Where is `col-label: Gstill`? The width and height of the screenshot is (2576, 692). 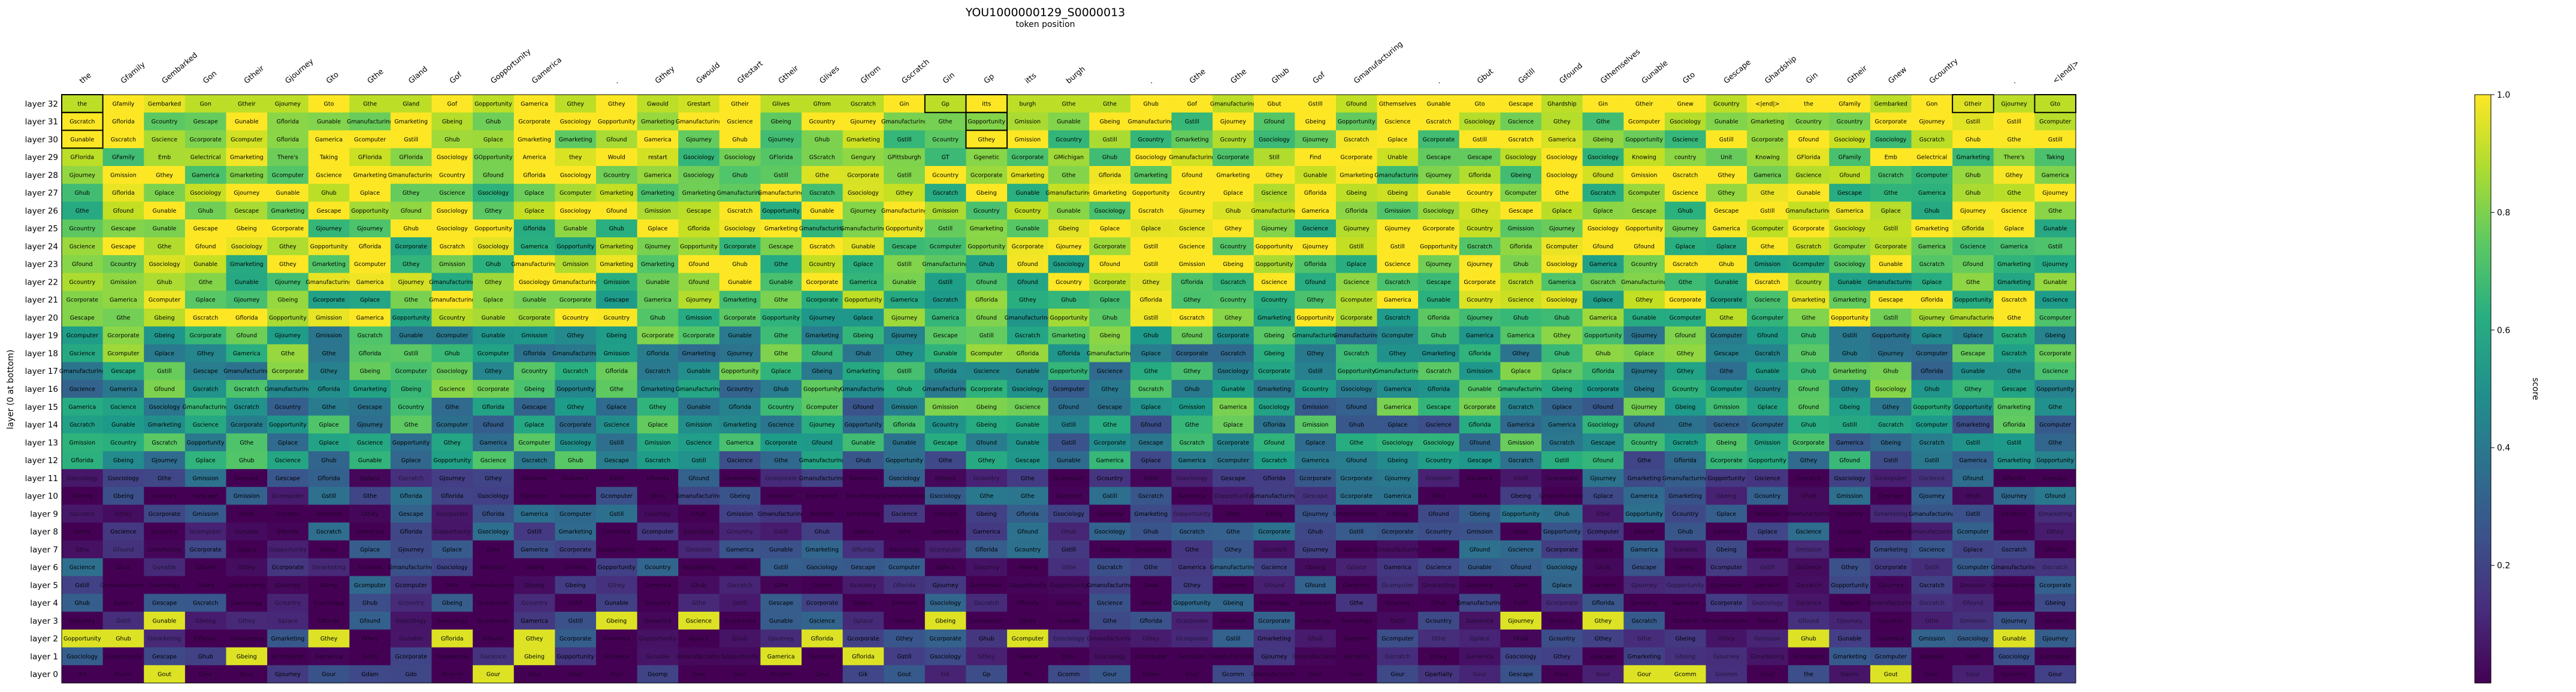 col-label: Gstill is located at coordinates (1526, 77).